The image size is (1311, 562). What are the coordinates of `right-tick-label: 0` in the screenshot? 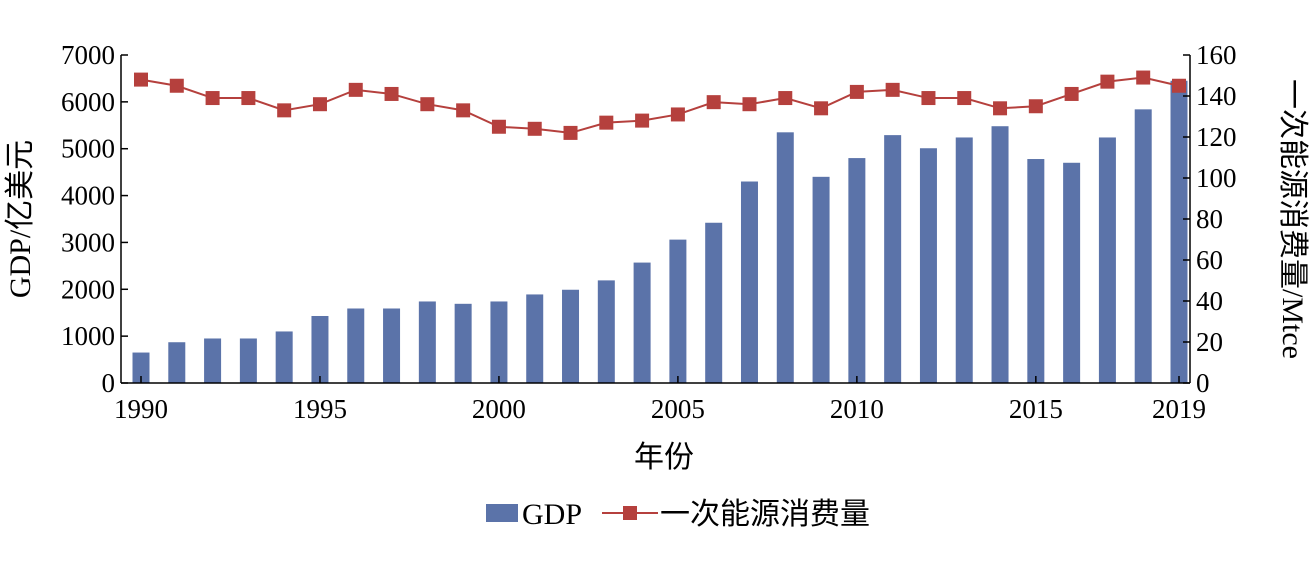 It's located at (1203, 383).